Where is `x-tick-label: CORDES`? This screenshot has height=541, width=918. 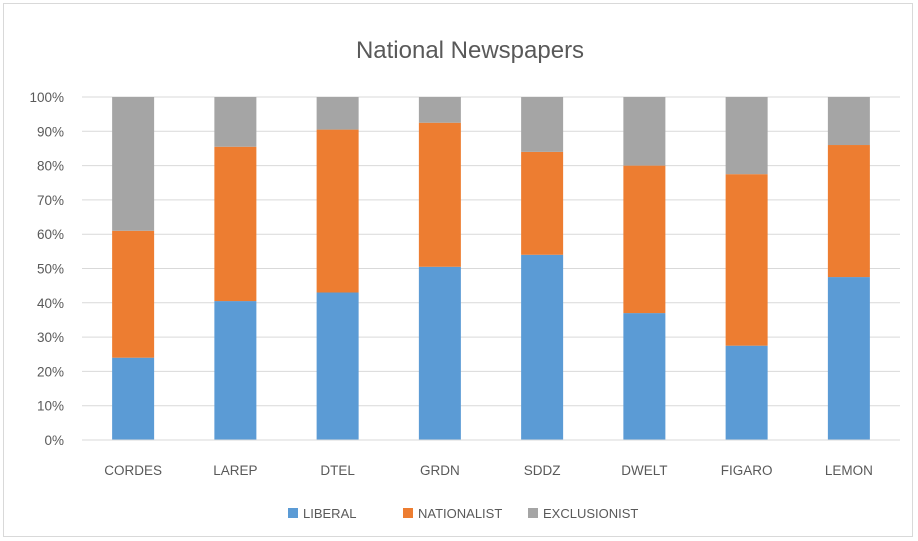
x-tick-label: CORDES is located at coordinates (133, 470).